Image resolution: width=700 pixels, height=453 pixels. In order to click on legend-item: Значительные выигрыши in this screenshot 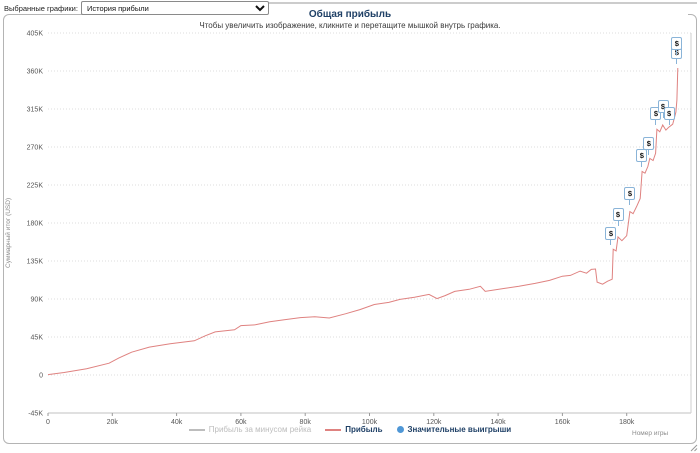, I will do `click(454, 429)`.